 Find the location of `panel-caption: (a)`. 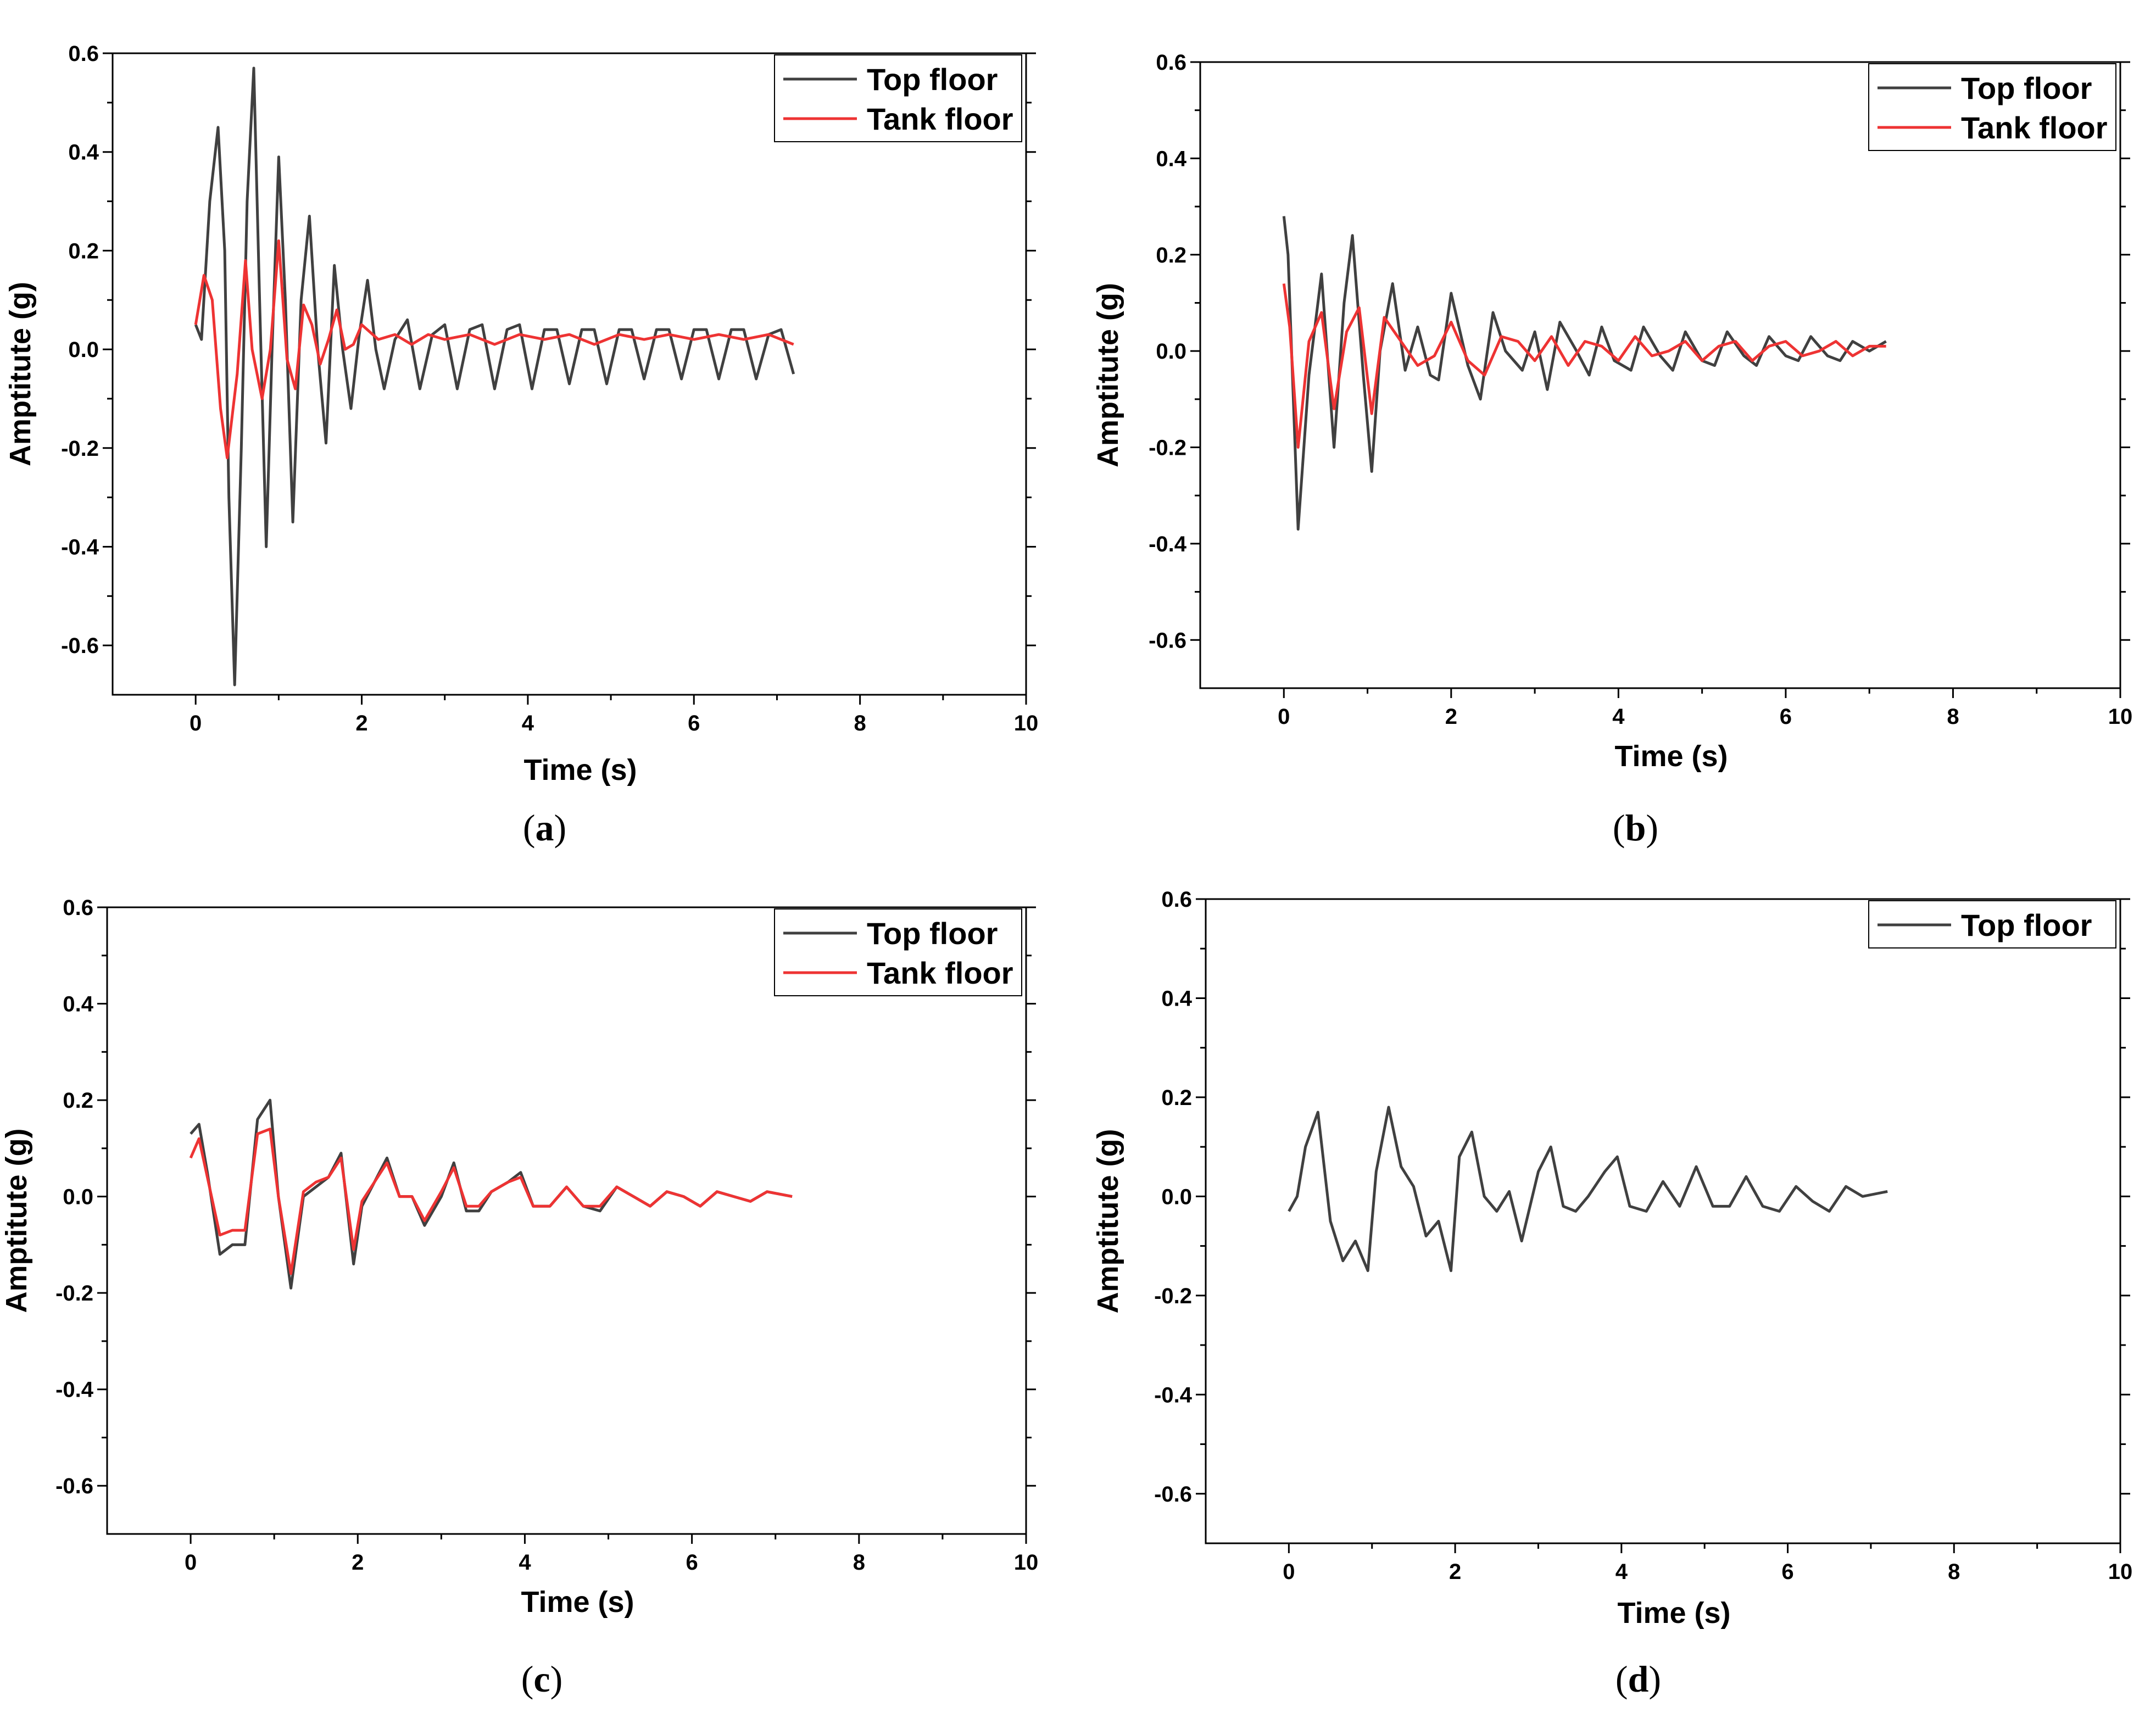

panel-caption: (a) is located at coordinates (544, 828).